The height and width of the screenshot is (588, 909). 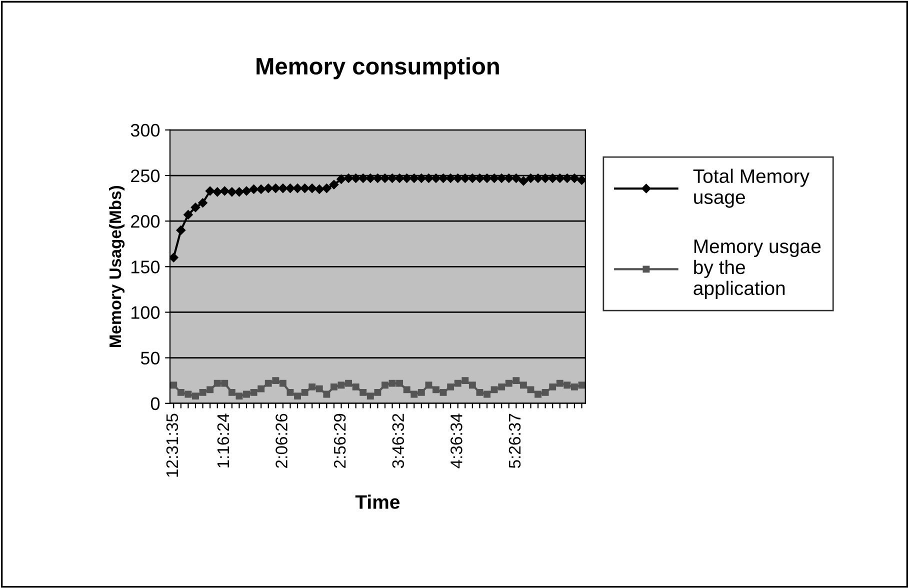 I want to click on x-tick-label: 5:26:37, so click(x=514, y=441).